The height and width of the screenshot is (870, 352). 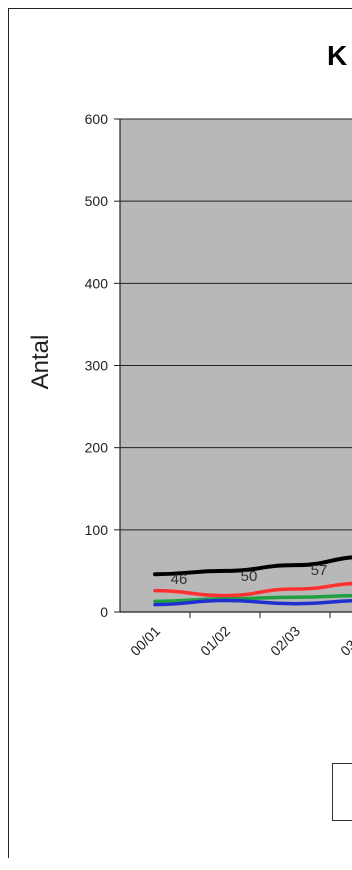 What do you see at coordinates (249, 576) in the screenshot?
I see `data-label: 50` at bounding box center [249, 576].